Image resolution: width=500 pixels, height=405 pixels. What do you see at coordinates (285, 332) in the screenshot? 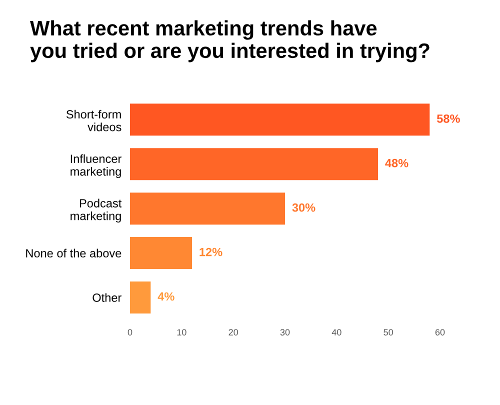
I see `x-tick-label: 30` at bounding box center [285, 332].